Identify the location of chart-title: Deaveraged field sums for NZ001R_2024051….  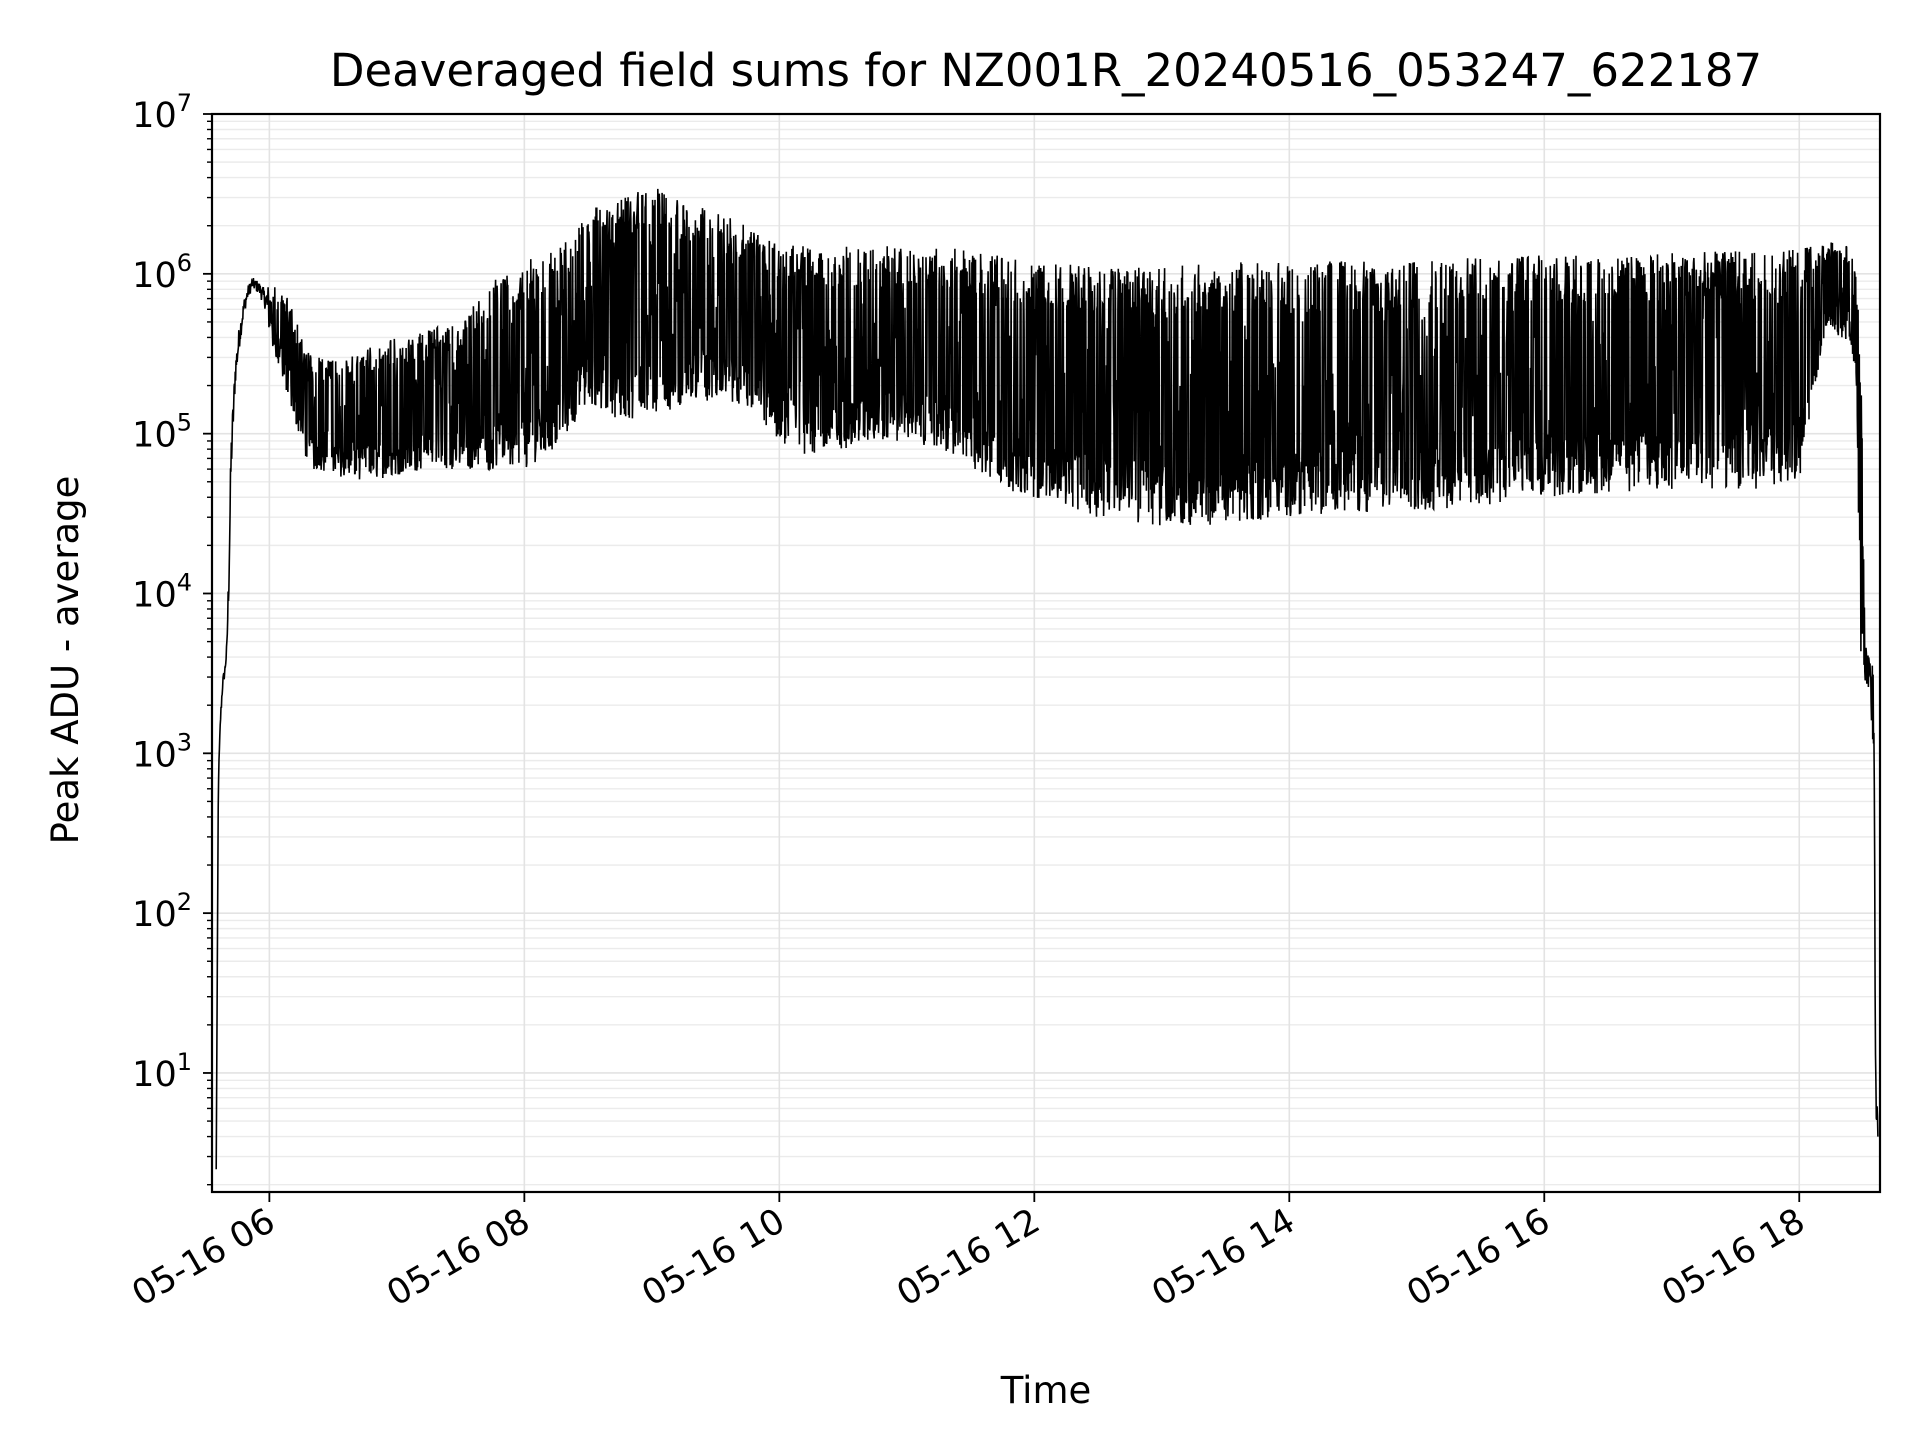
(1046, 70).